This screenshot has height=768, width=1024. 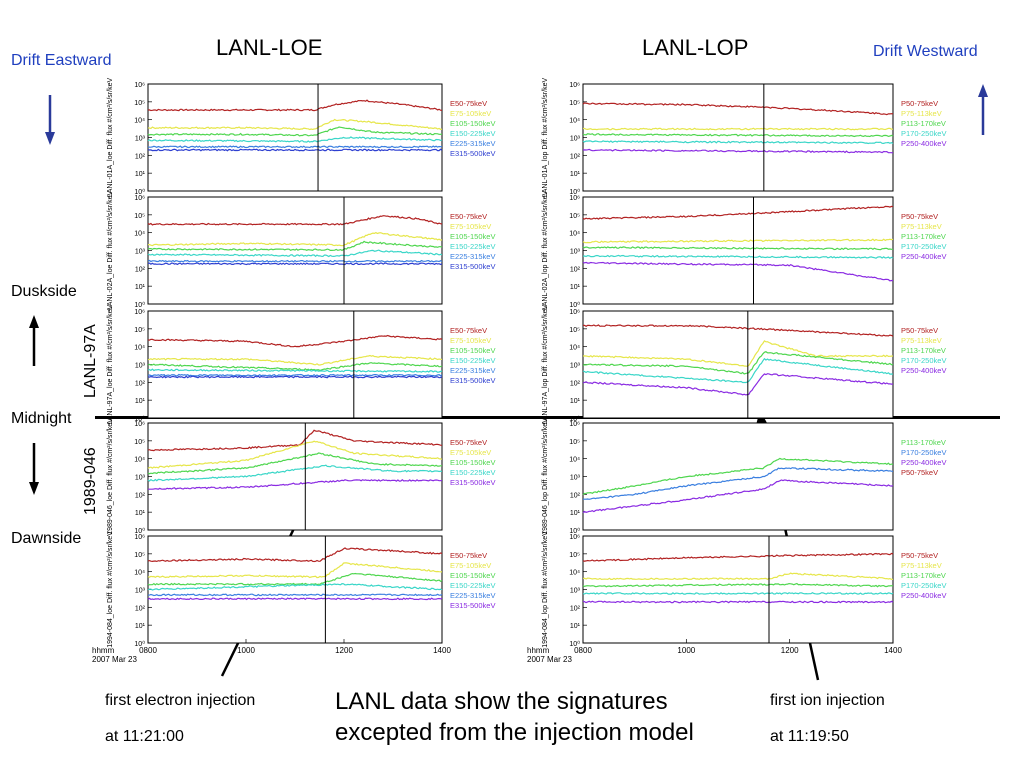 What do you see at coordinates (110, 476) in the screenshot?
I see `y-axis-label: 1989-046_loe Diff. flux #/cm²/s/sr/keV` at bounding box center [110, 476].